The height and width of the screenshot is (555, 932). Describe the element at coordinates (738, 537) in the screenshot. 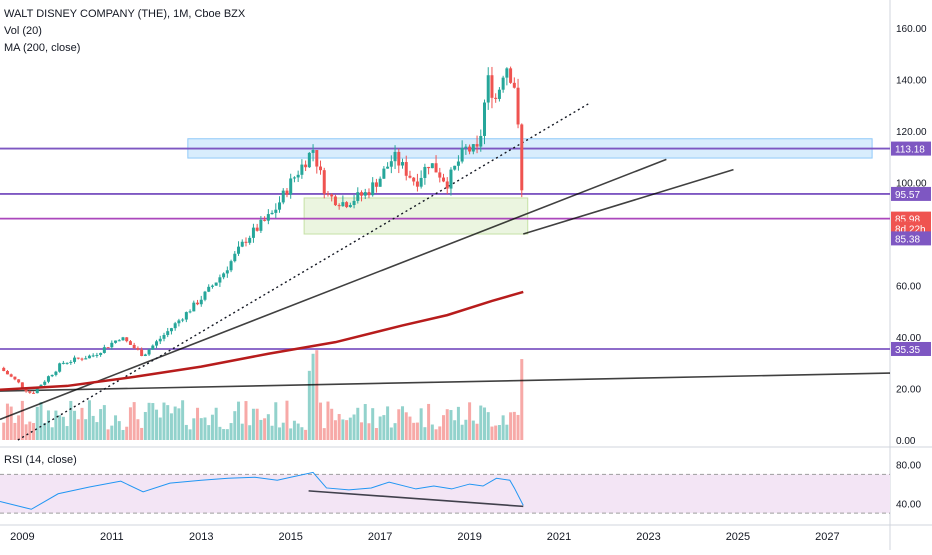

I see `time-tick-label: 2025` at that location.